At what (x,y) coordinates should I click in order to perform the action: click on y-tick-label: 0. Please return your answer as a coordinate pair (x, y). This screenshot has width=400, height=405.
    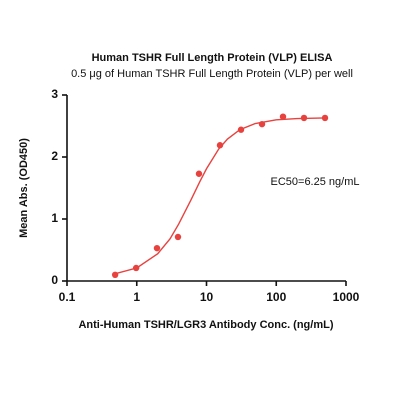
    Looking at the image, I should click on (54, 280).